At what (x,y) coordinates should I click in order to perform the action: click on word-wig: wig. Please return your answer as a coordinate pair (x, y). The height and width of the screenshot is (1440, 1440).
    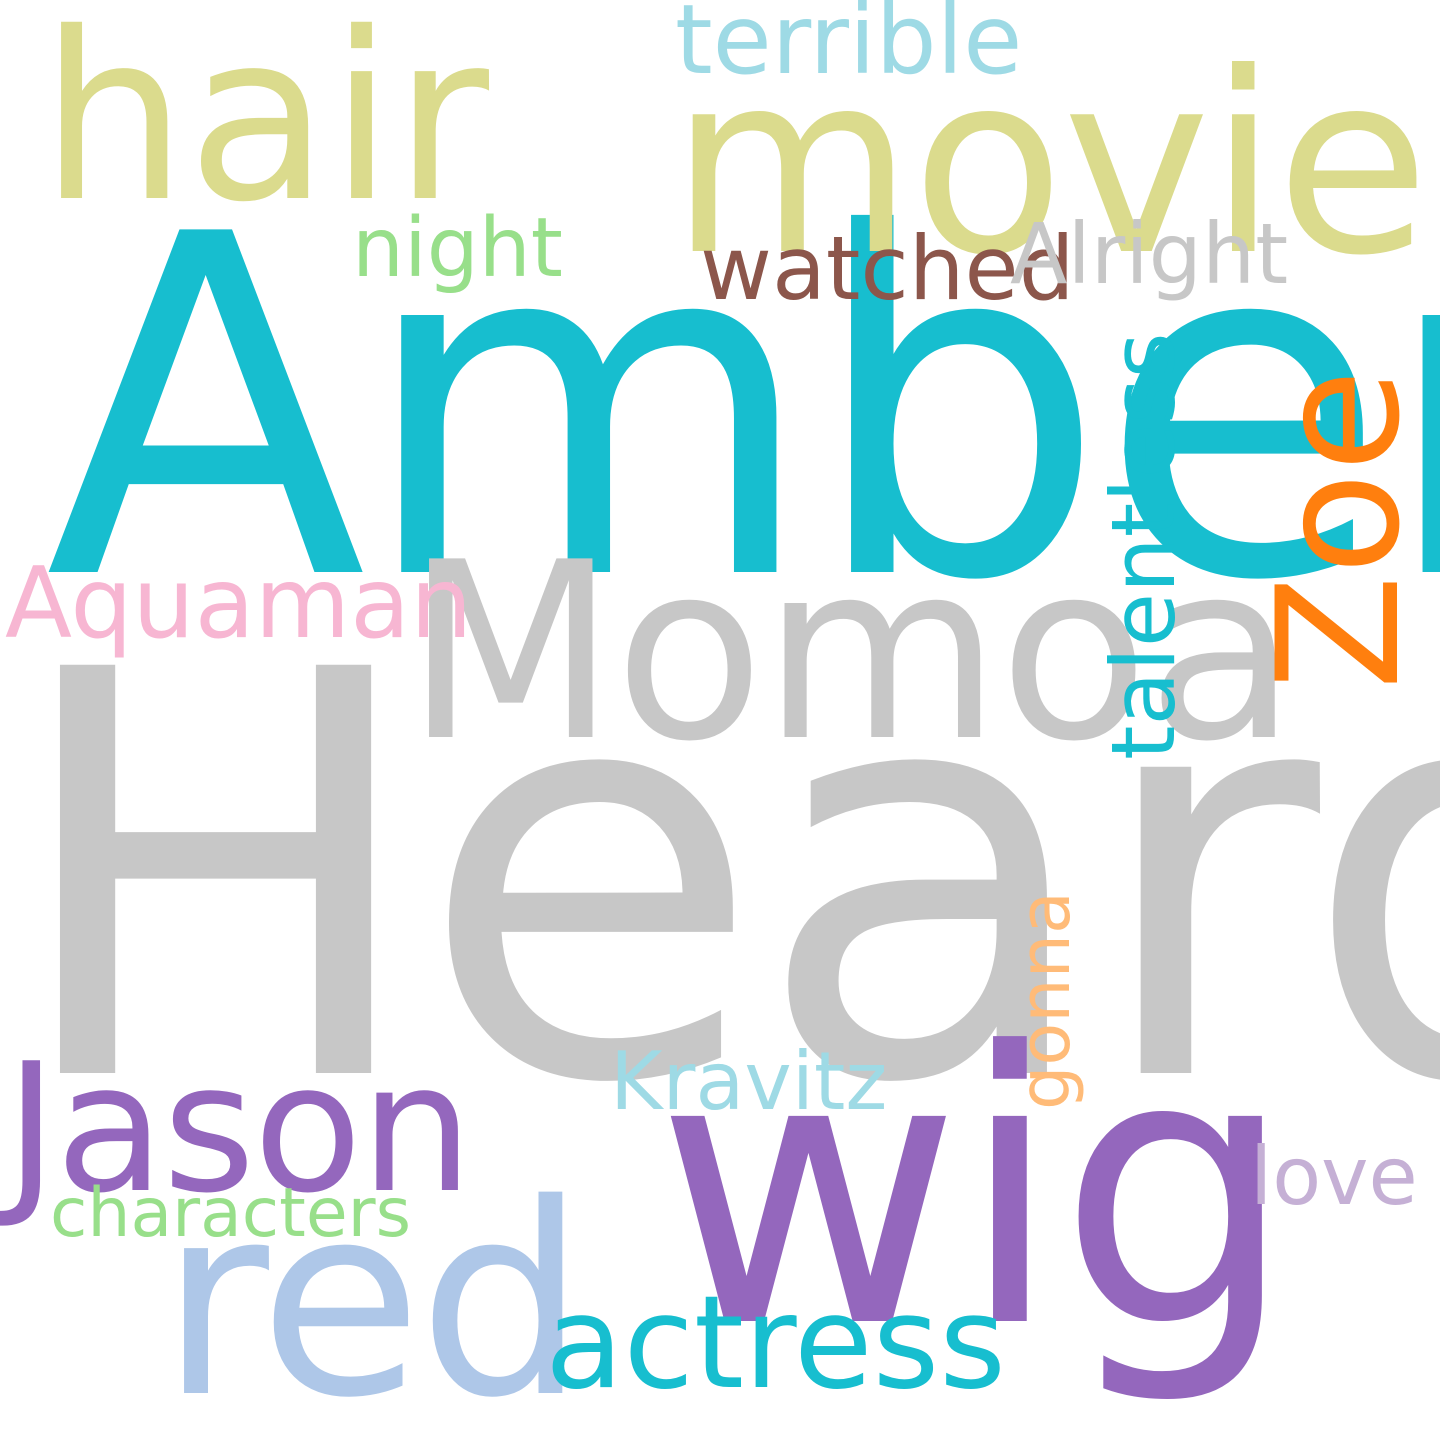
    Looking at the image, I should click on (975, 1192).